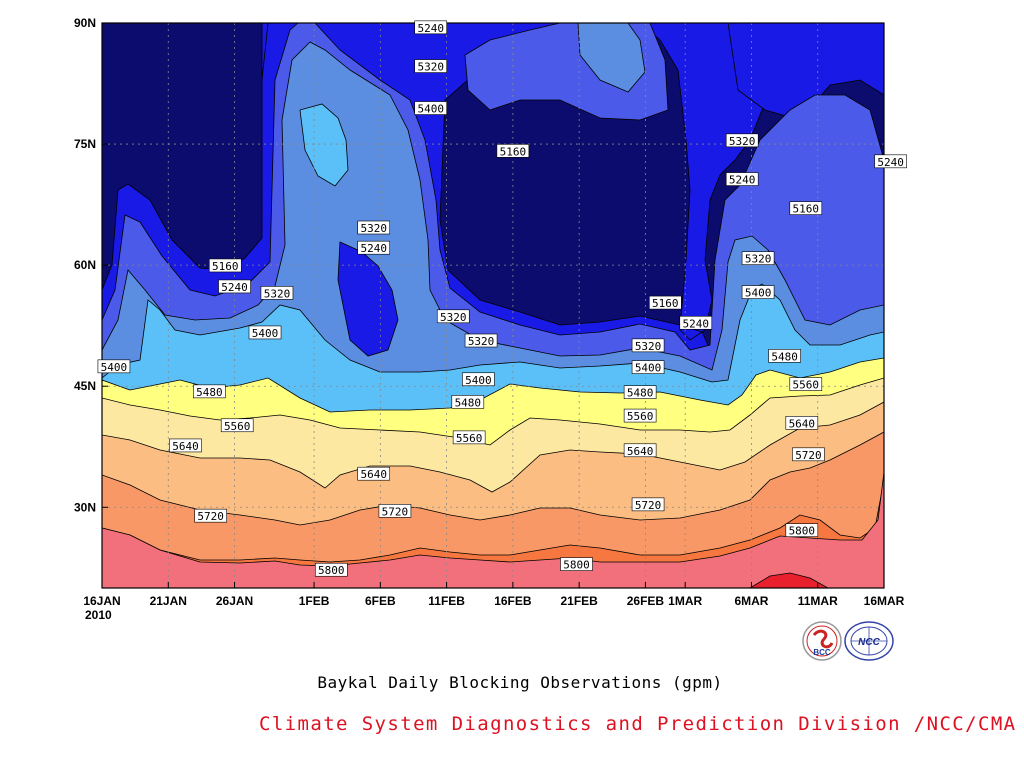 This screenshot has height=768, width=1024. Describe the element at coordinates (493, 529) in the screenshot. I see `fill-5880-lower` at that location.